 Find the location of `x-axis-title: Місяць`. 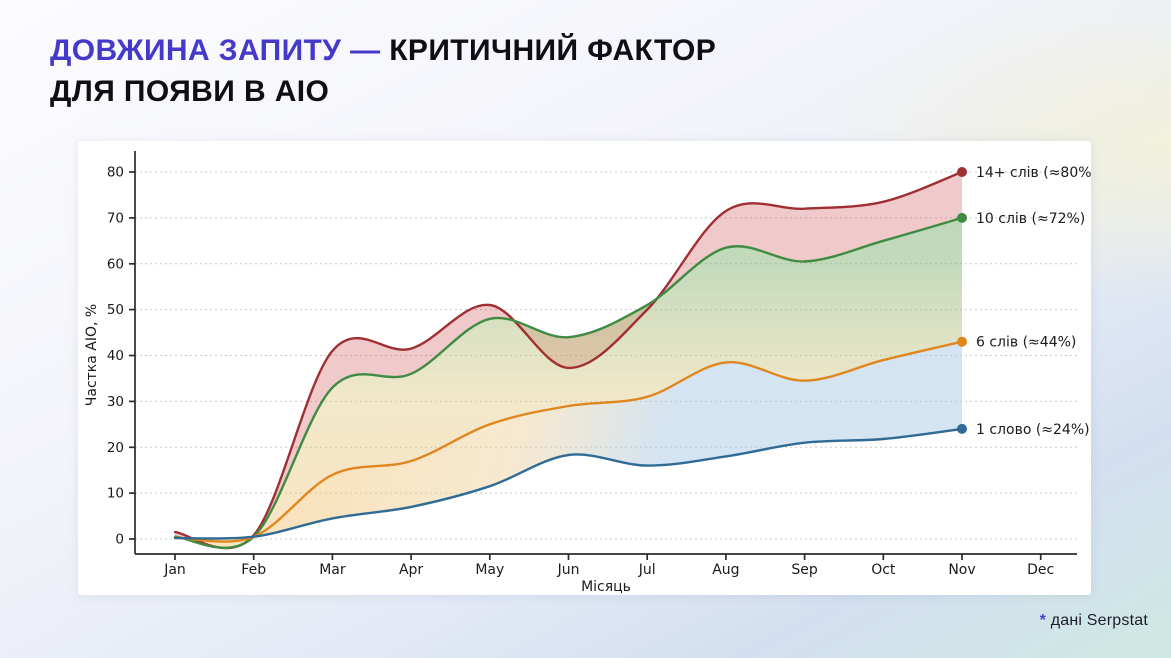

x-axis-title: Місяць is located at coordinates (606, 587).